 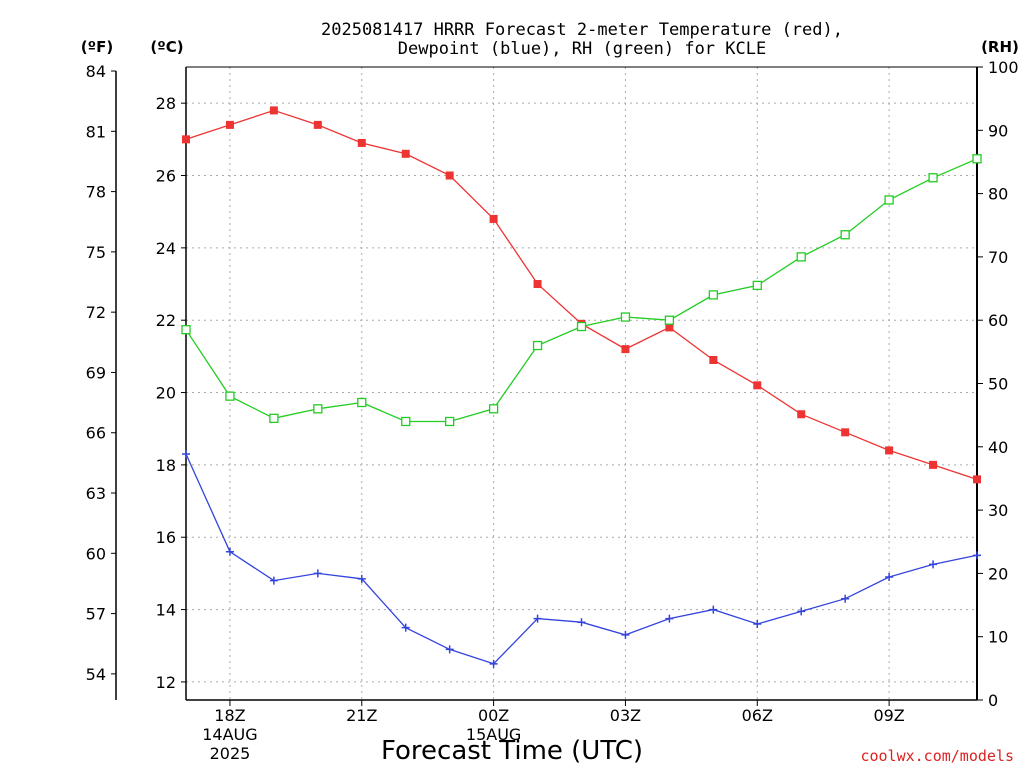 What do you see at coordinates (96, 252) in the screenshot?
I see `fahrenheit-tick-label: 75` at bounding box center [96, 252].